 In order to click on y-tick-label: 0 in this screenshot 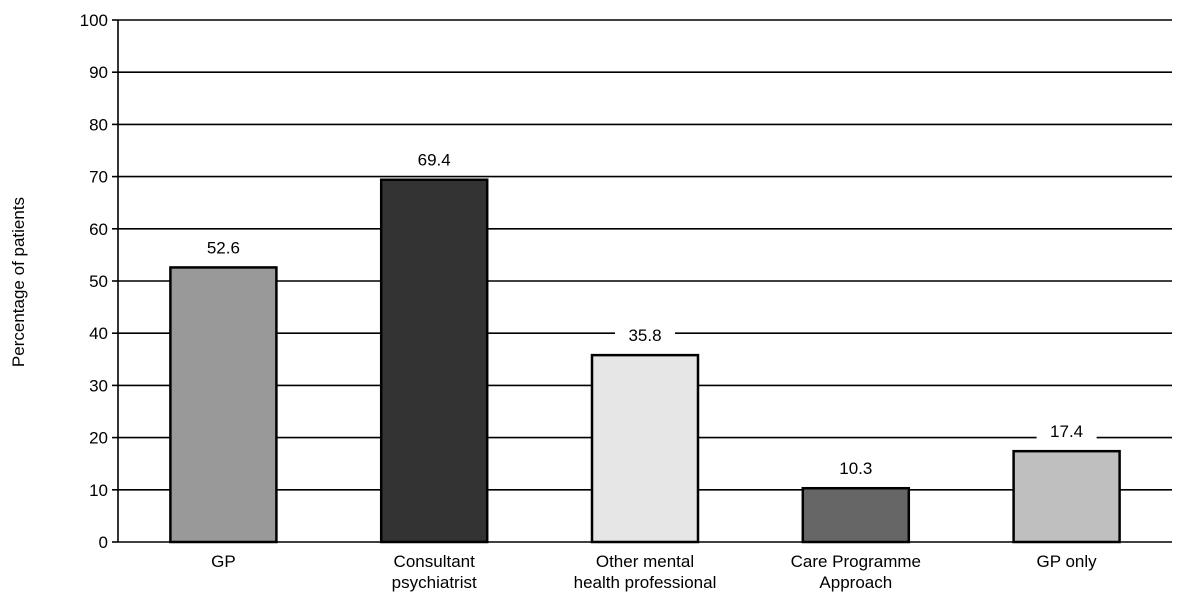, I will do `click(103, 542)`.